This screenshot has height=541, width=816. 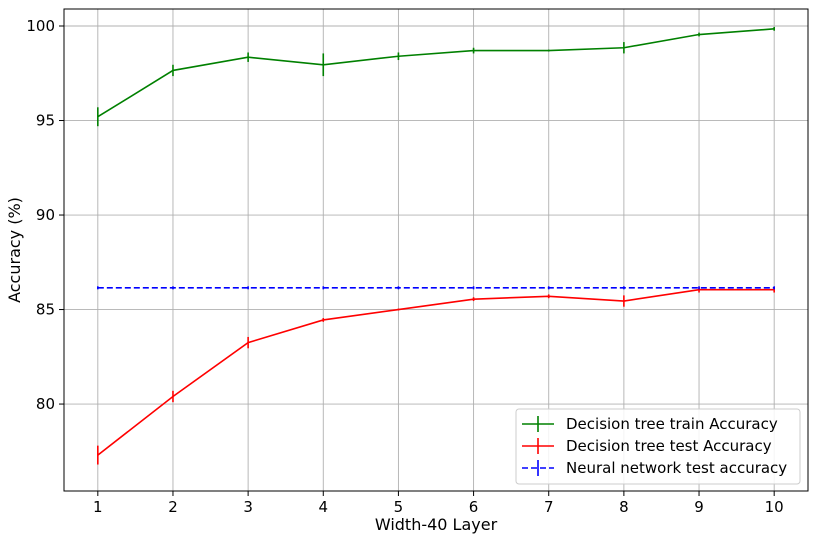 What do you see at coordinates (40, 26) in the screenshot?
I see `y-tick-label: 100` at bounding box center [40, 26].